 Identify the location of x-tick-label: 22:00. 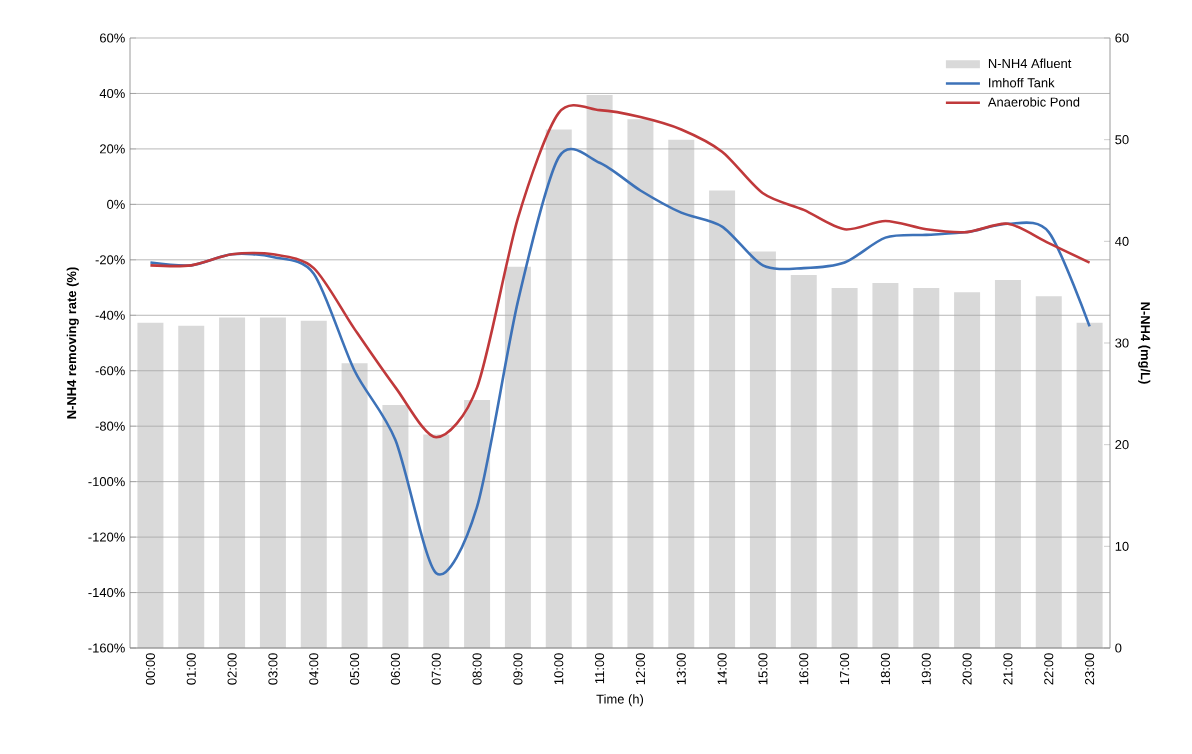
(1049, 669).